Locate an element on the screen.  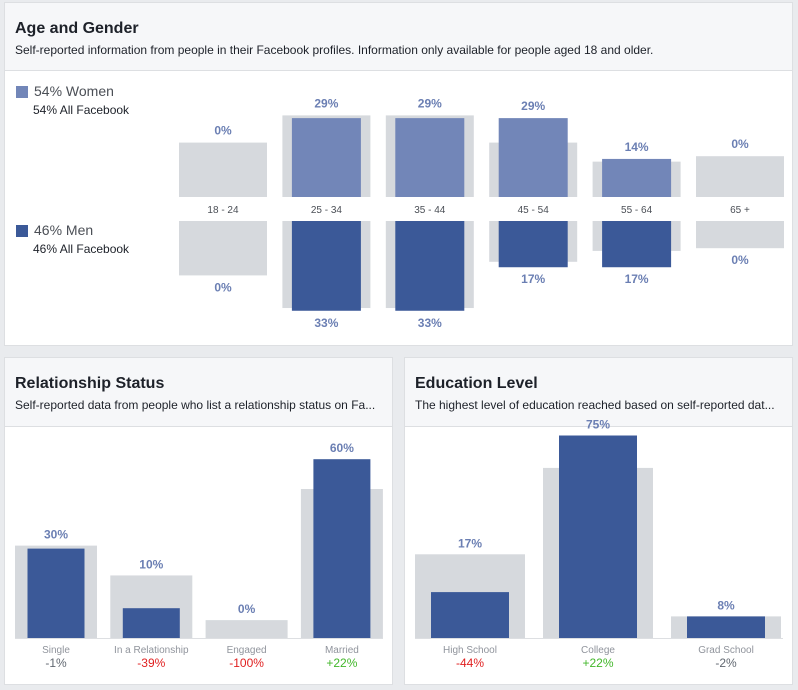
relationship-bar-in-a-relationship is located at coordinates (151, 623).